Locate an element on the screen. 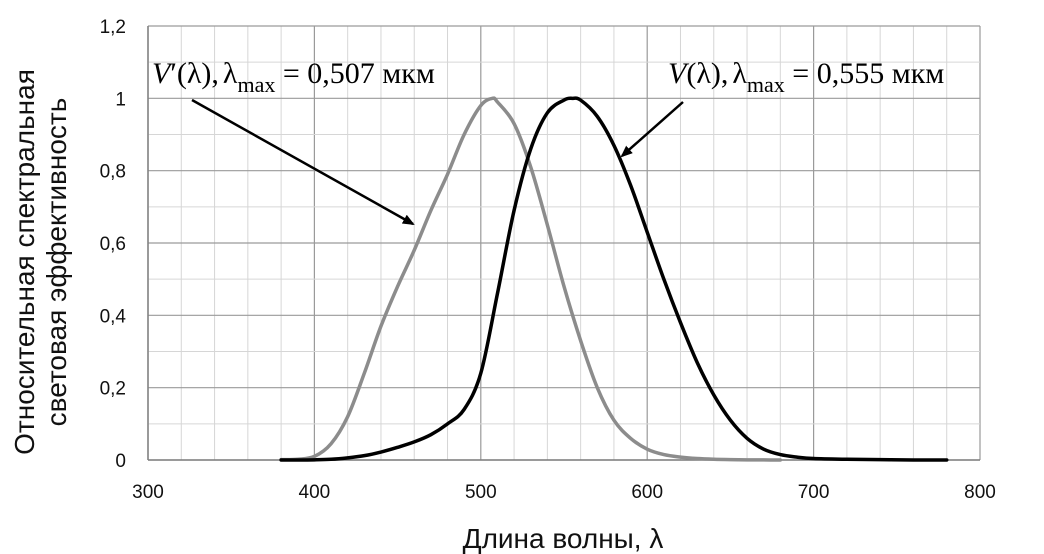  x-axis-title: Длина волны, λ is located at coordinates (563, 538).